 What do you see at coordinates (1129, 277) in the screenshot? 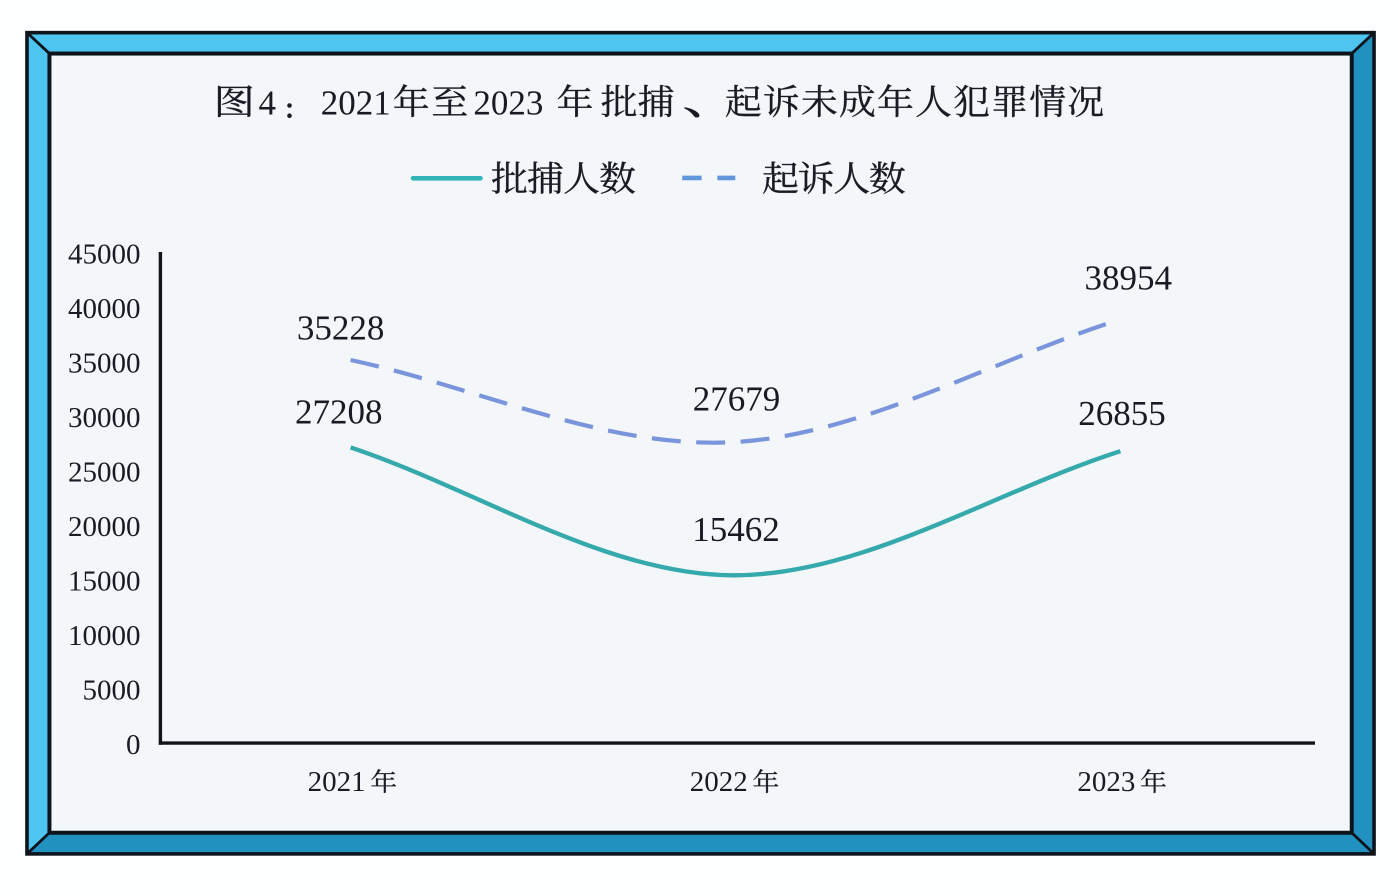
I see `svg-text: 38954` at bounding box center [1129, 277].